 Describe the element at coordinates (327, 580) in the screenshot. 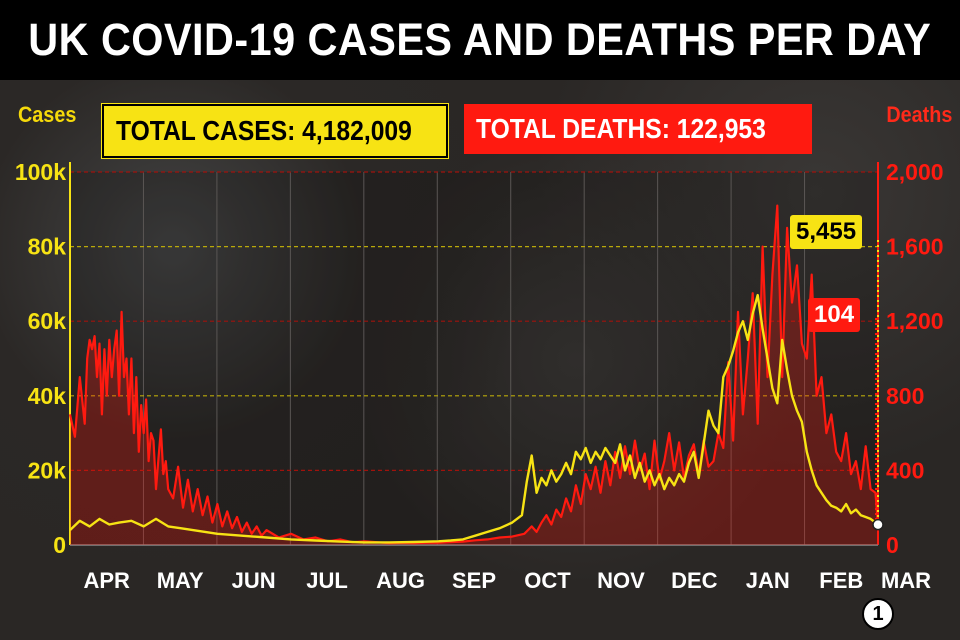

I see `month-label: JUL` at that location.